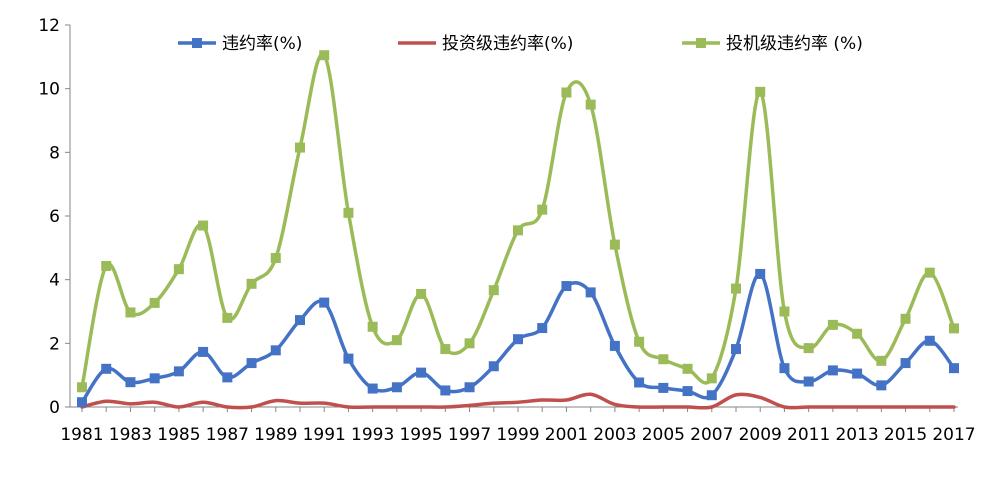  I want to click on x-tick-label: 2005, so click(663, 435).